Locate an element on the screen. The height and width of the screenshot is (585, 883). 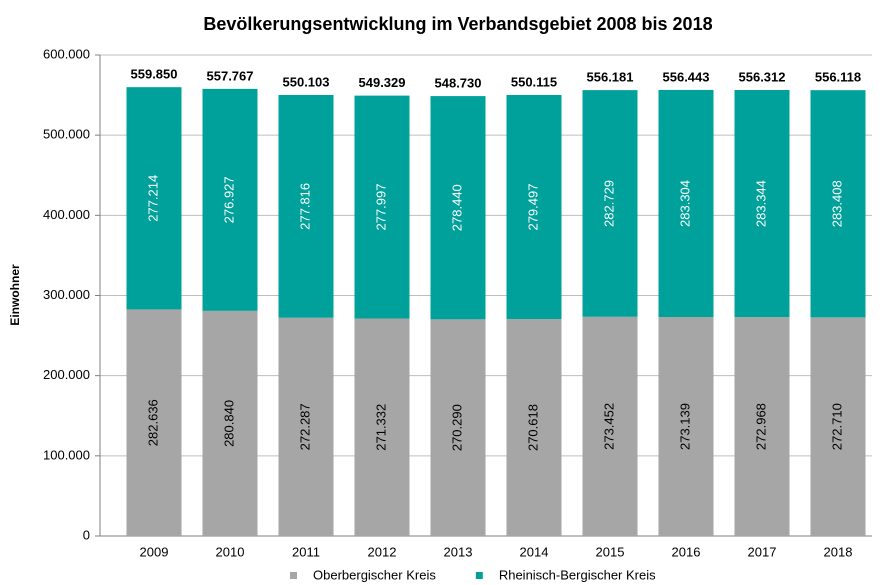
y-axis-title: Einwohner is located at coordinates (15, 295).